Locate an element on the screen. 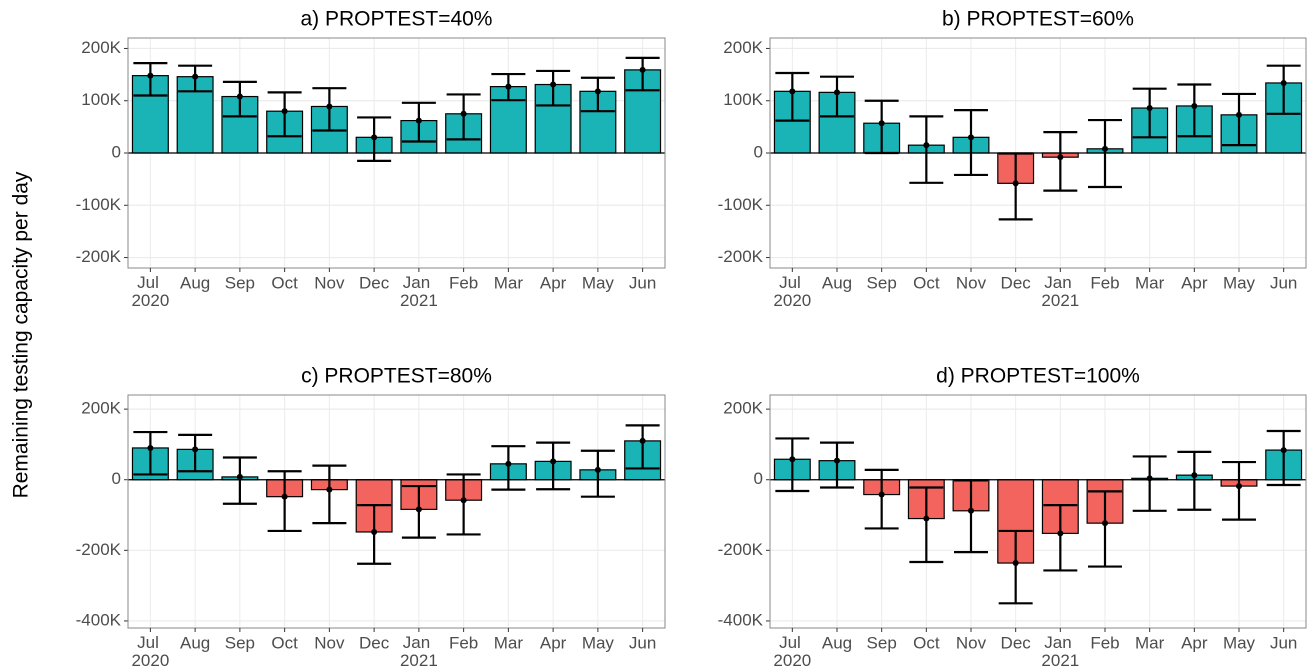  y-tick-label: 200K is located at coordinates (101, 47).